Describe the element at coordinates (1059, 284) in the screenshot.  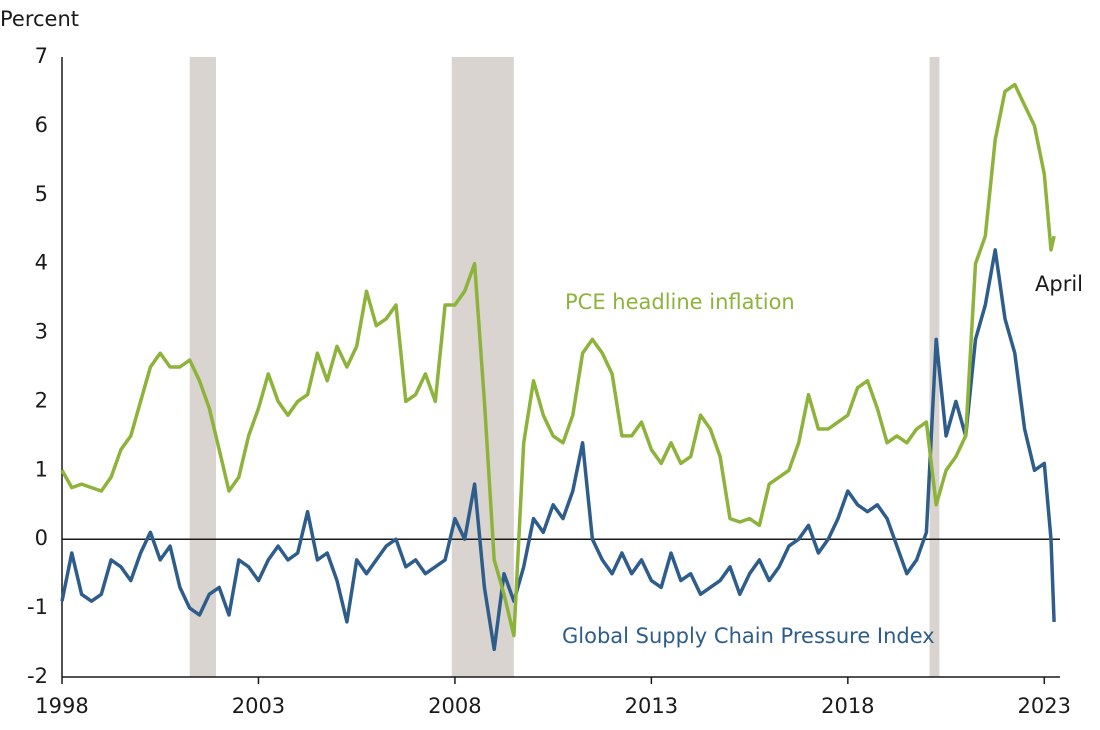
I see `annotation: April` at that location.